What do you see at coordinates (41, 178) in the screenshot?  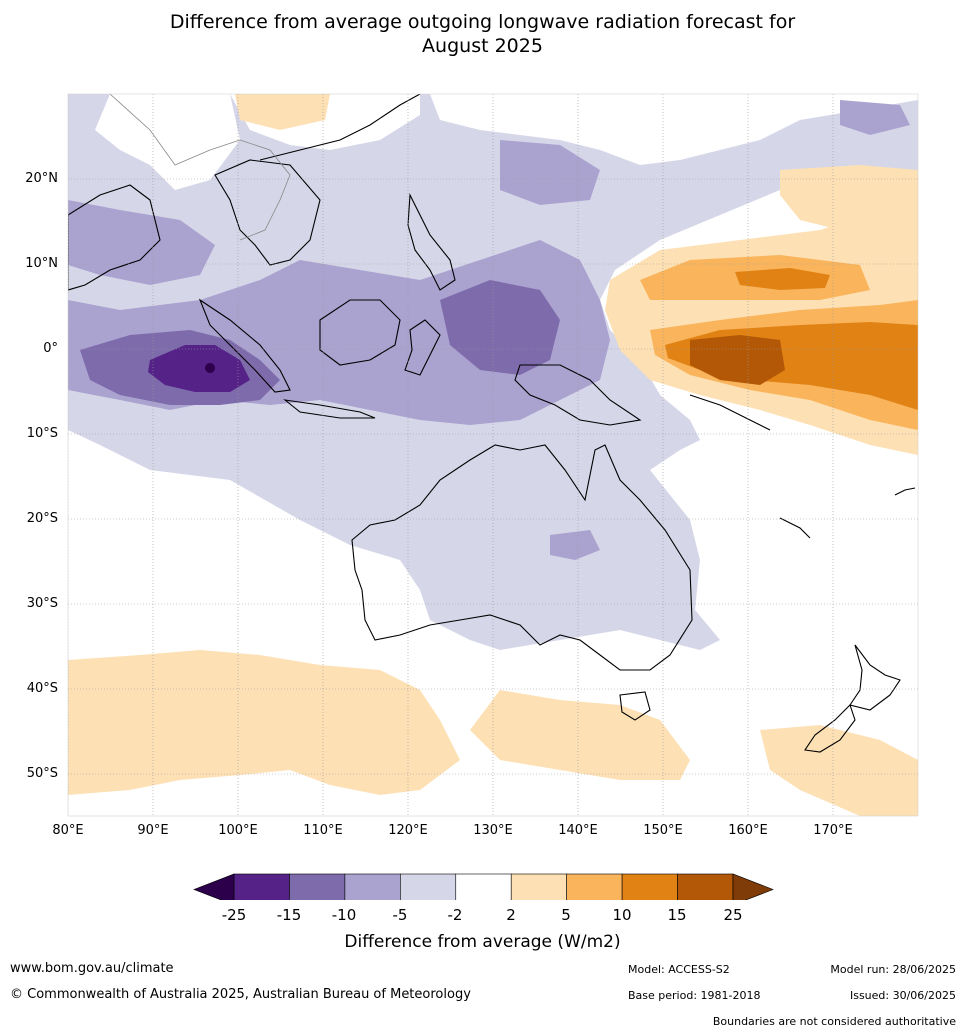 I see `lat-label-20n: 20°N` at bounding box center [41, 178].